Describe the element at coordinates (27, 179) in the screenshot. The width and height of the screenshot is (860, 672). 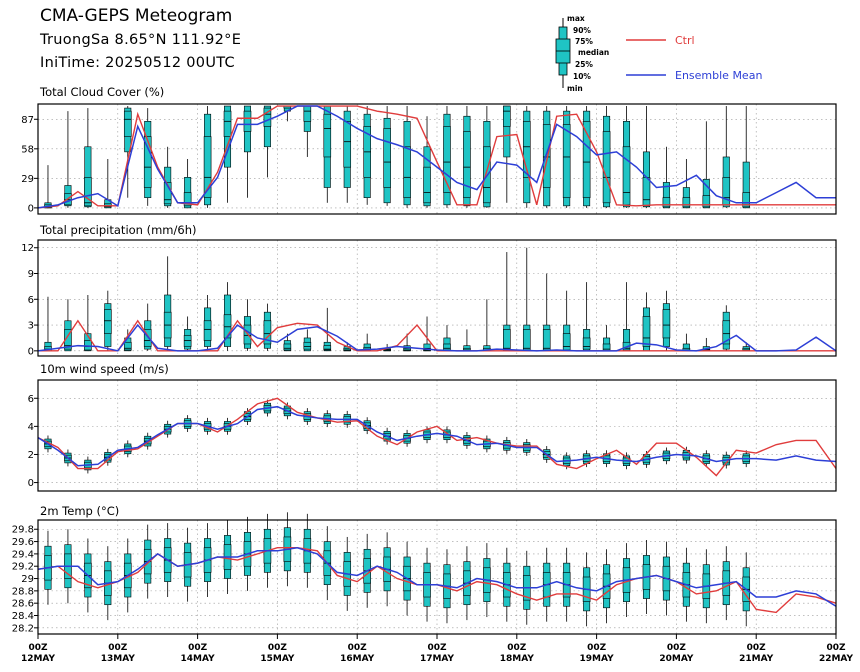
I see `y-tick-label: 29` at that location.